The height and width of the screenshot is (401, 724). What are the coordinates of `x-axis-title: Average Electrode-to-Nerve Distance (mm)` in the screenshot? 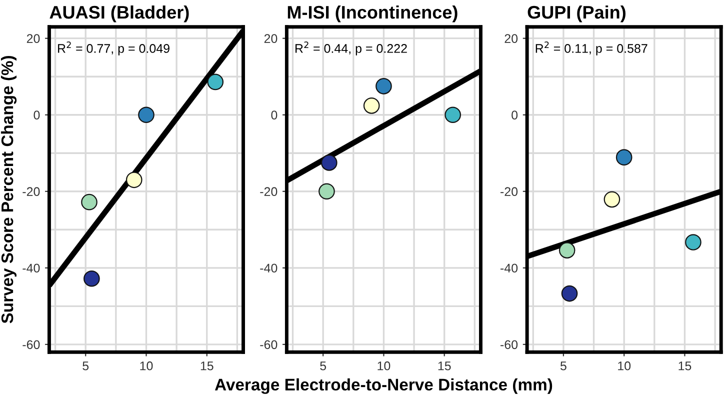 It's located at (383, 386).